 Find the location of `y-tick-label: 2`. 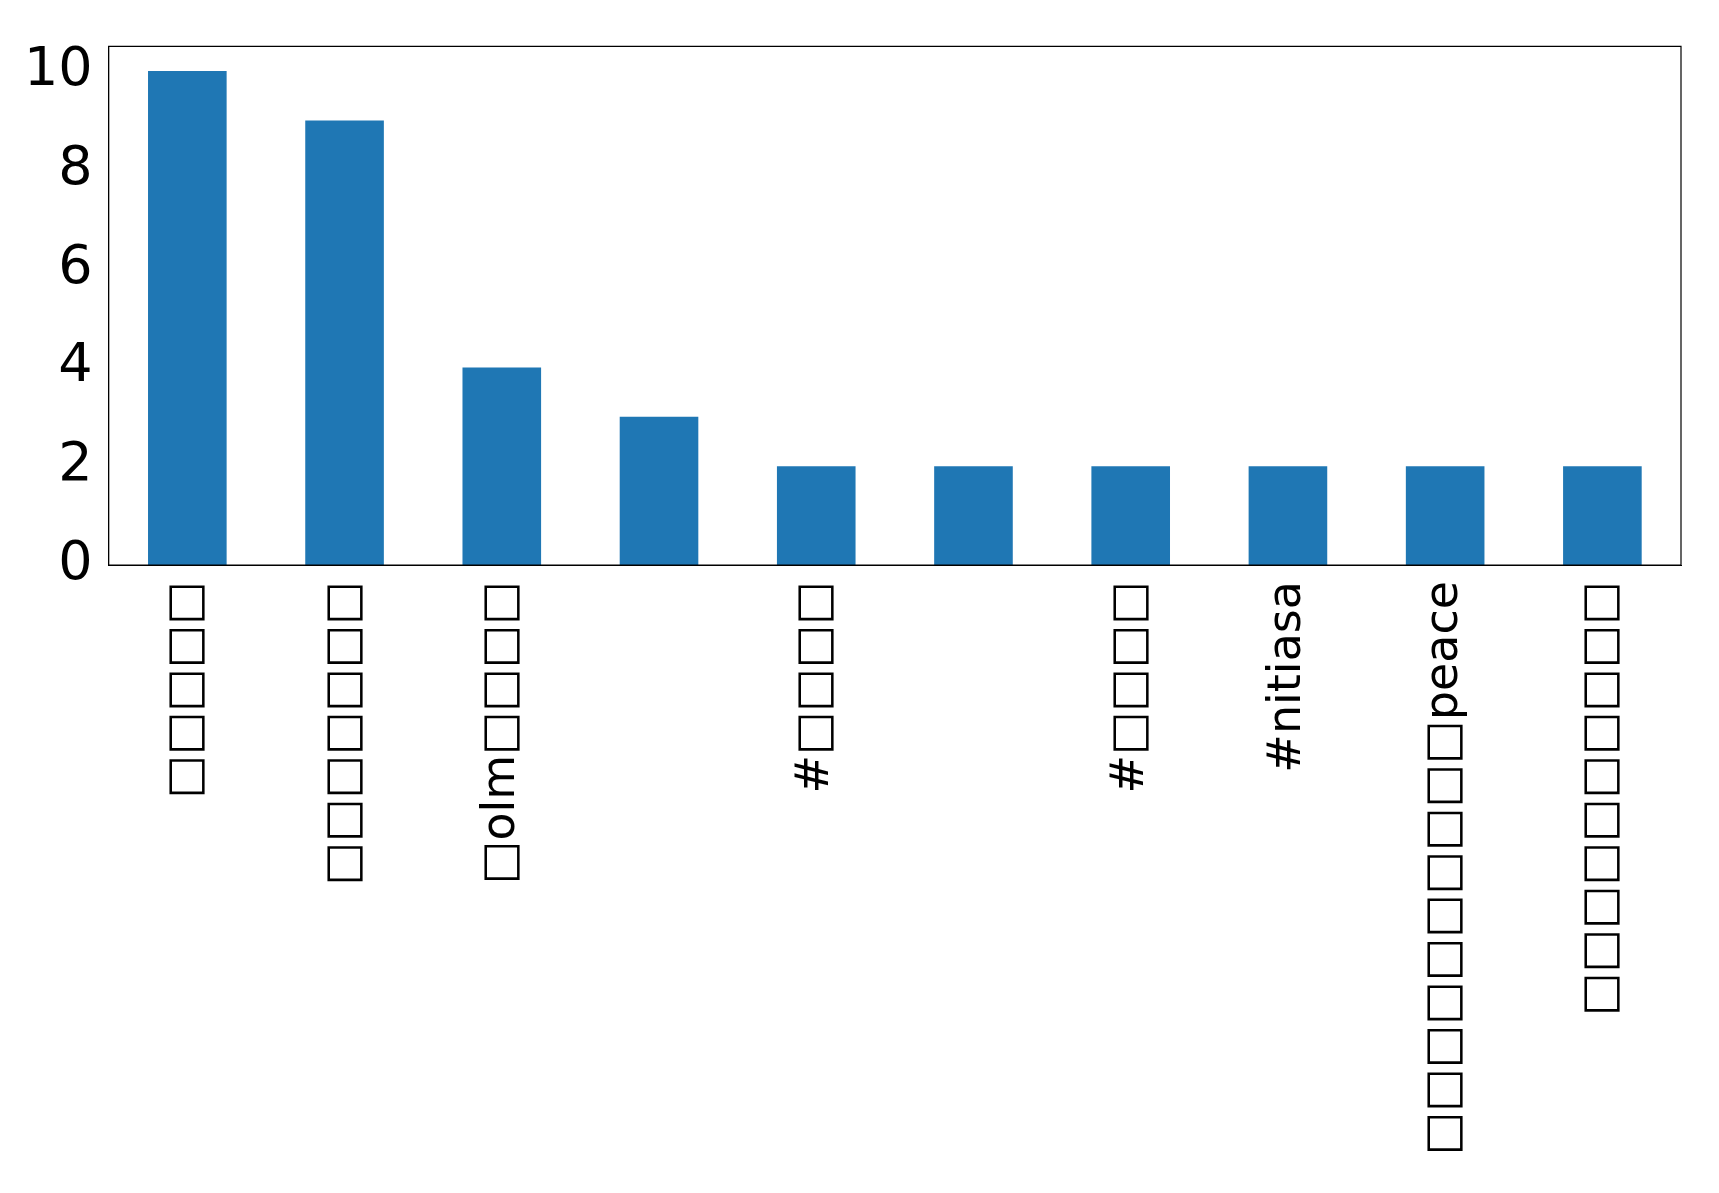

y-tick-label: 2 is located at coordinates (75, 462).